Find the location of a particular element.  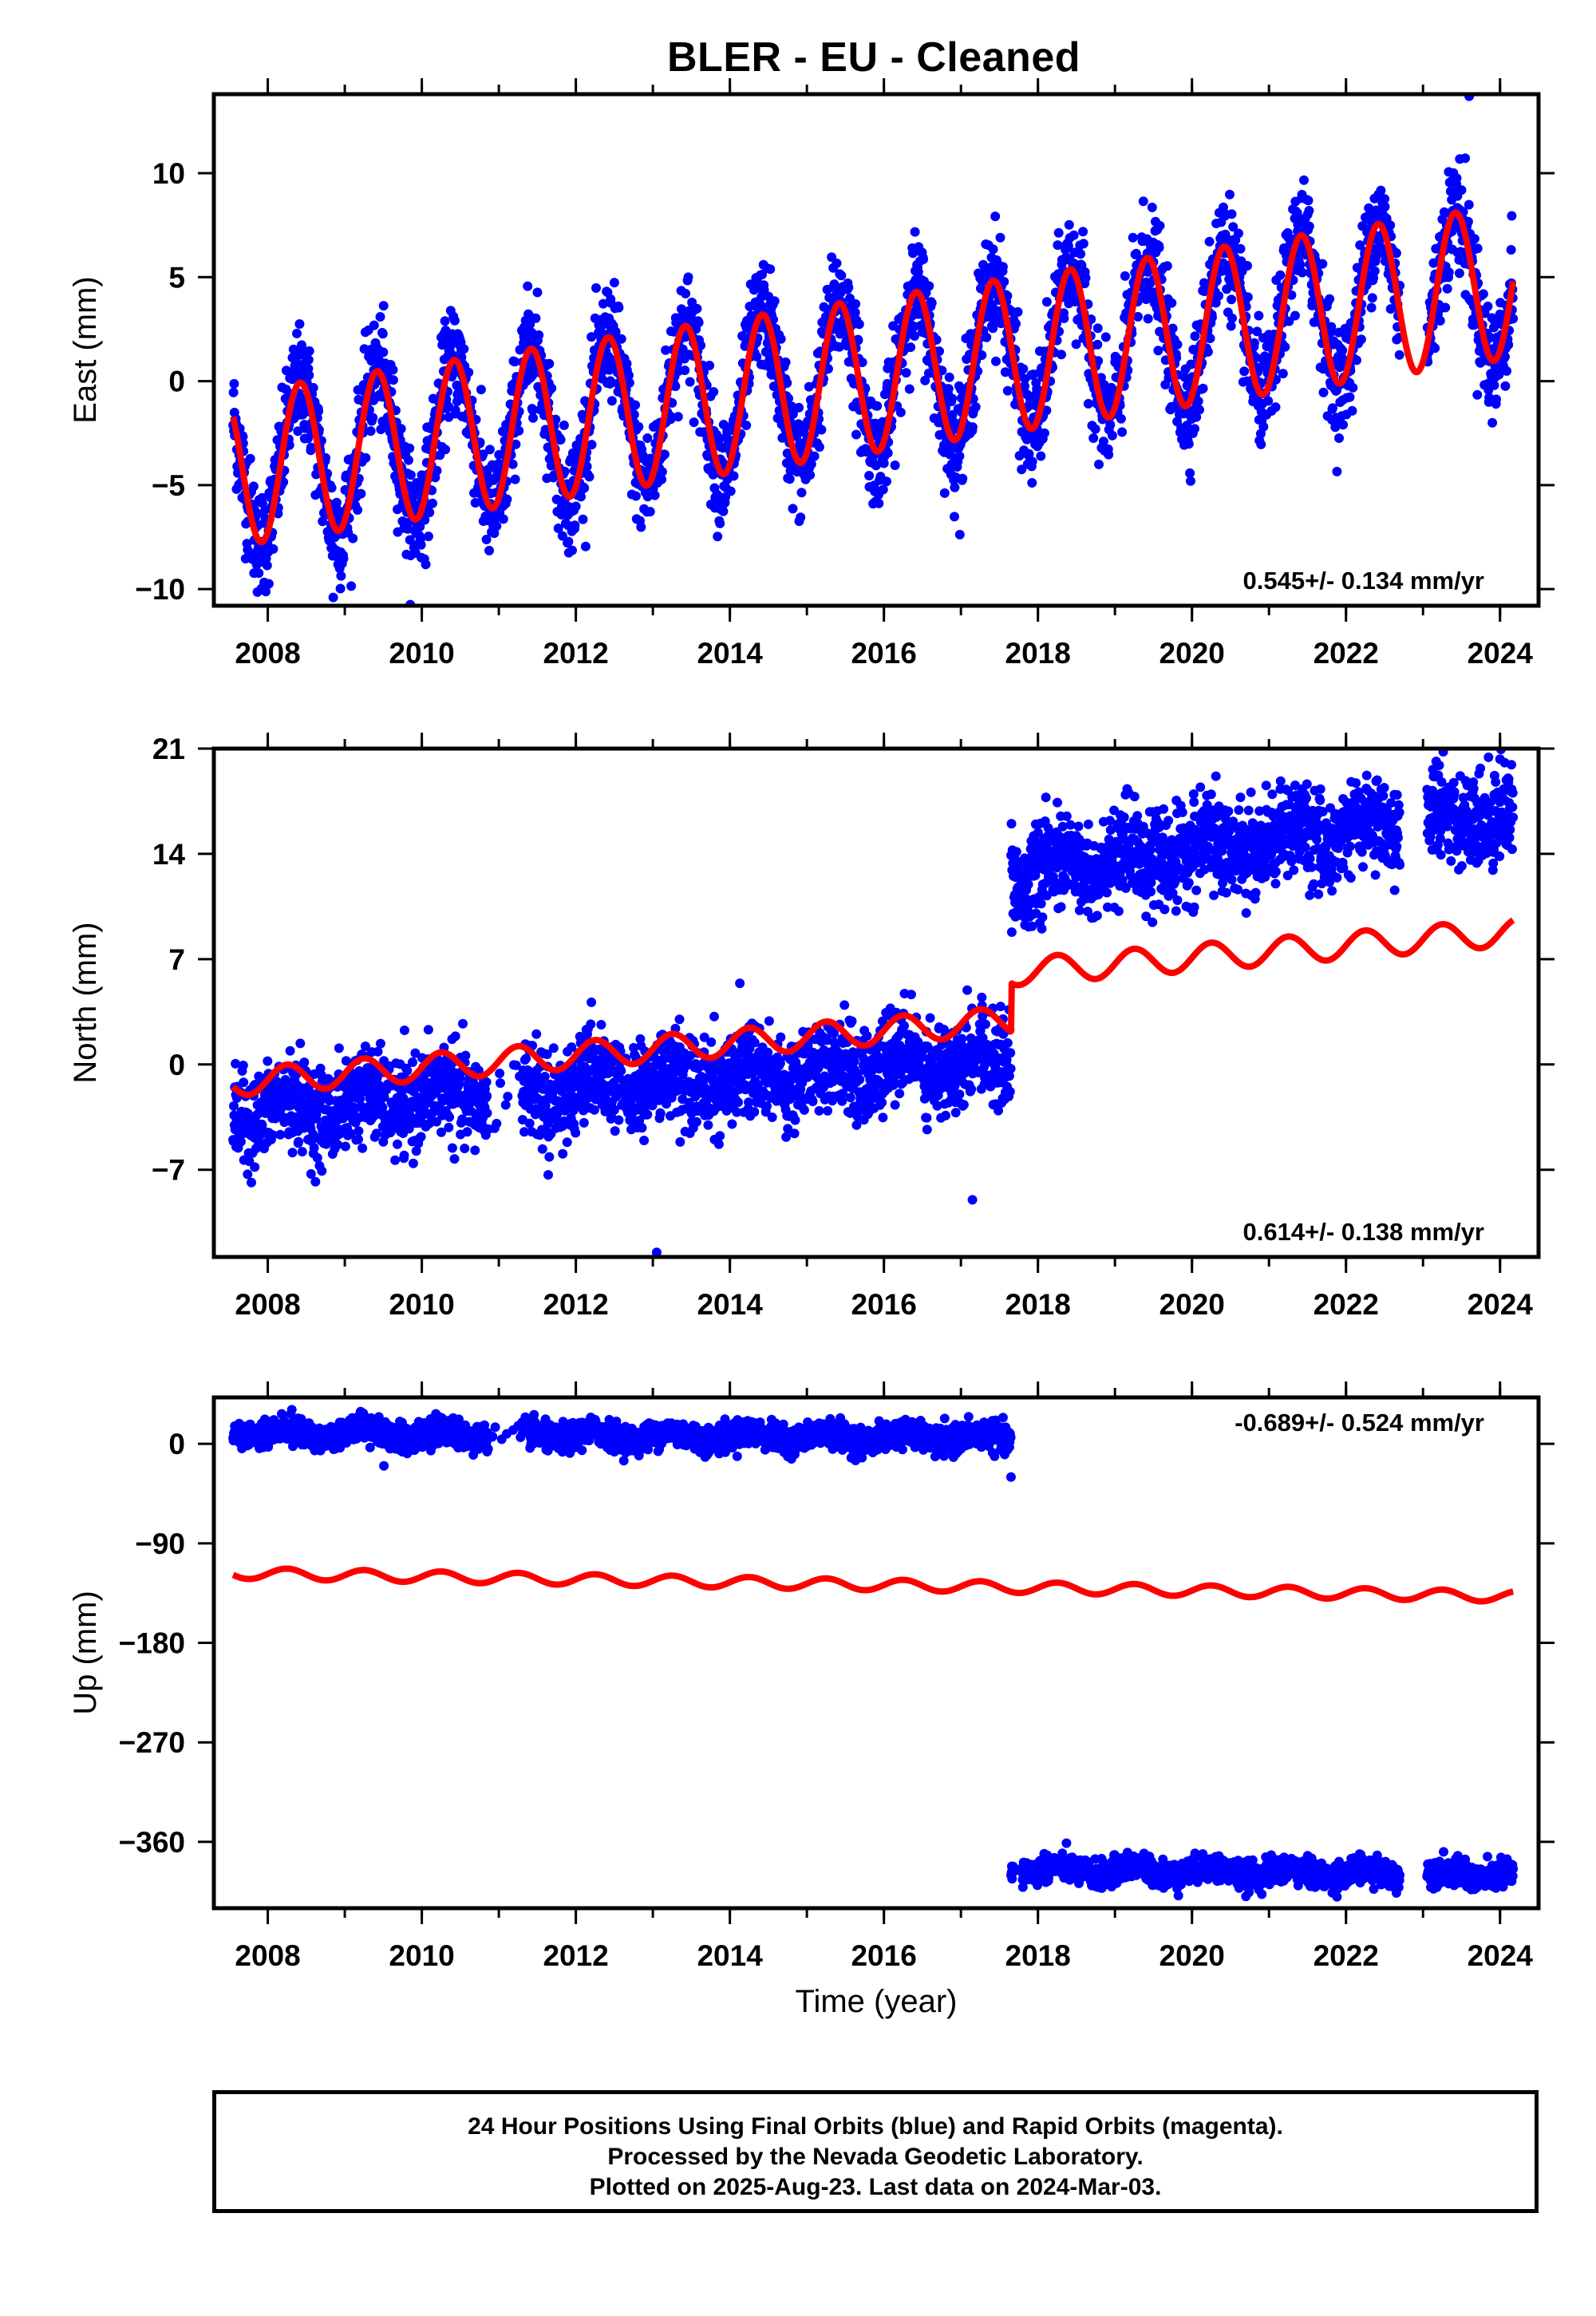

up-x-tick-label: 2018 is located at coordinates (1038, 1955).